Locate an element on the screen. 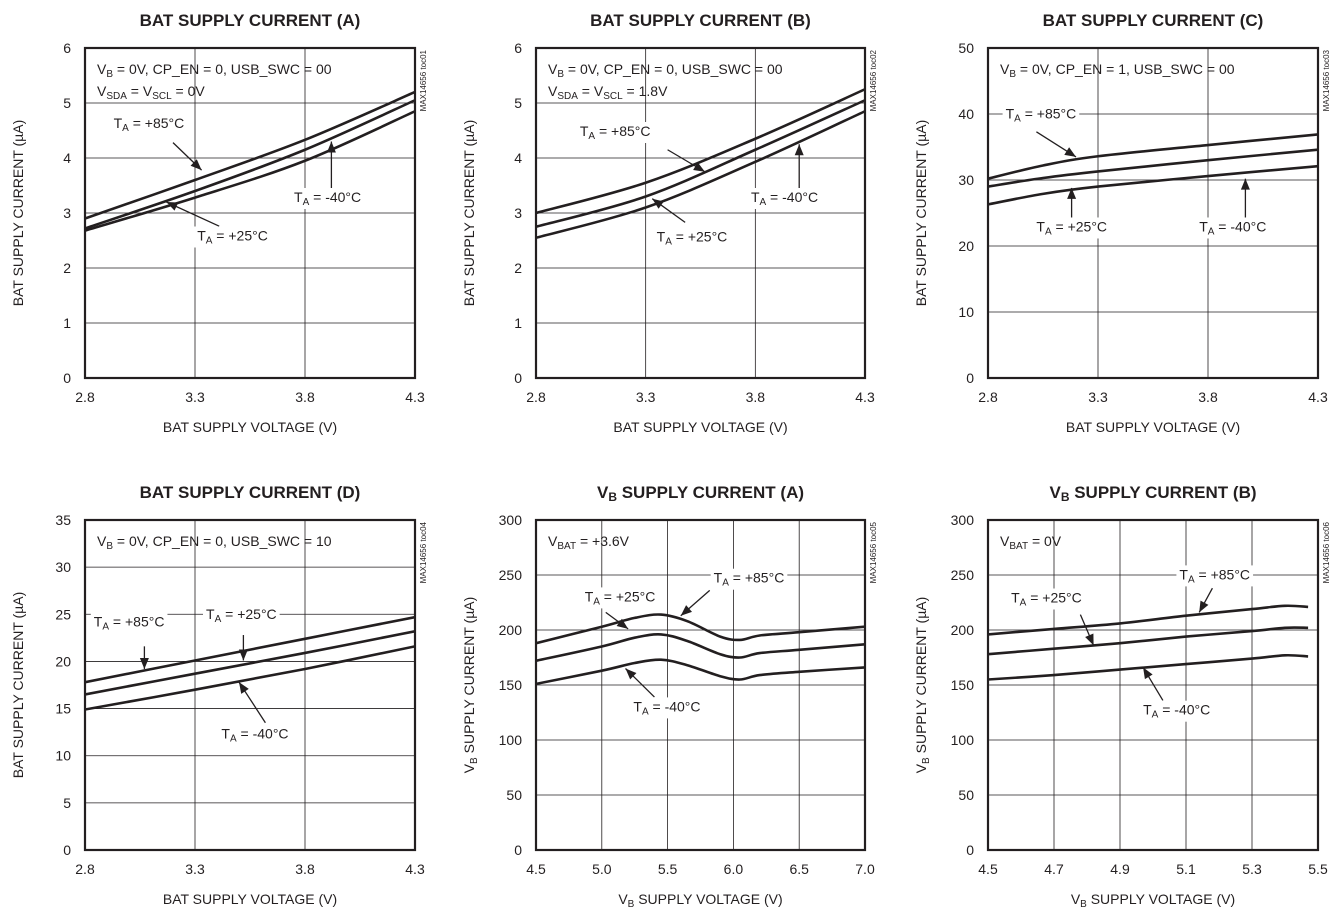 Image resolution: width=1341 pixels, height=911 pixels. y-tick-label: 20 is located at coordinates (966, 246).